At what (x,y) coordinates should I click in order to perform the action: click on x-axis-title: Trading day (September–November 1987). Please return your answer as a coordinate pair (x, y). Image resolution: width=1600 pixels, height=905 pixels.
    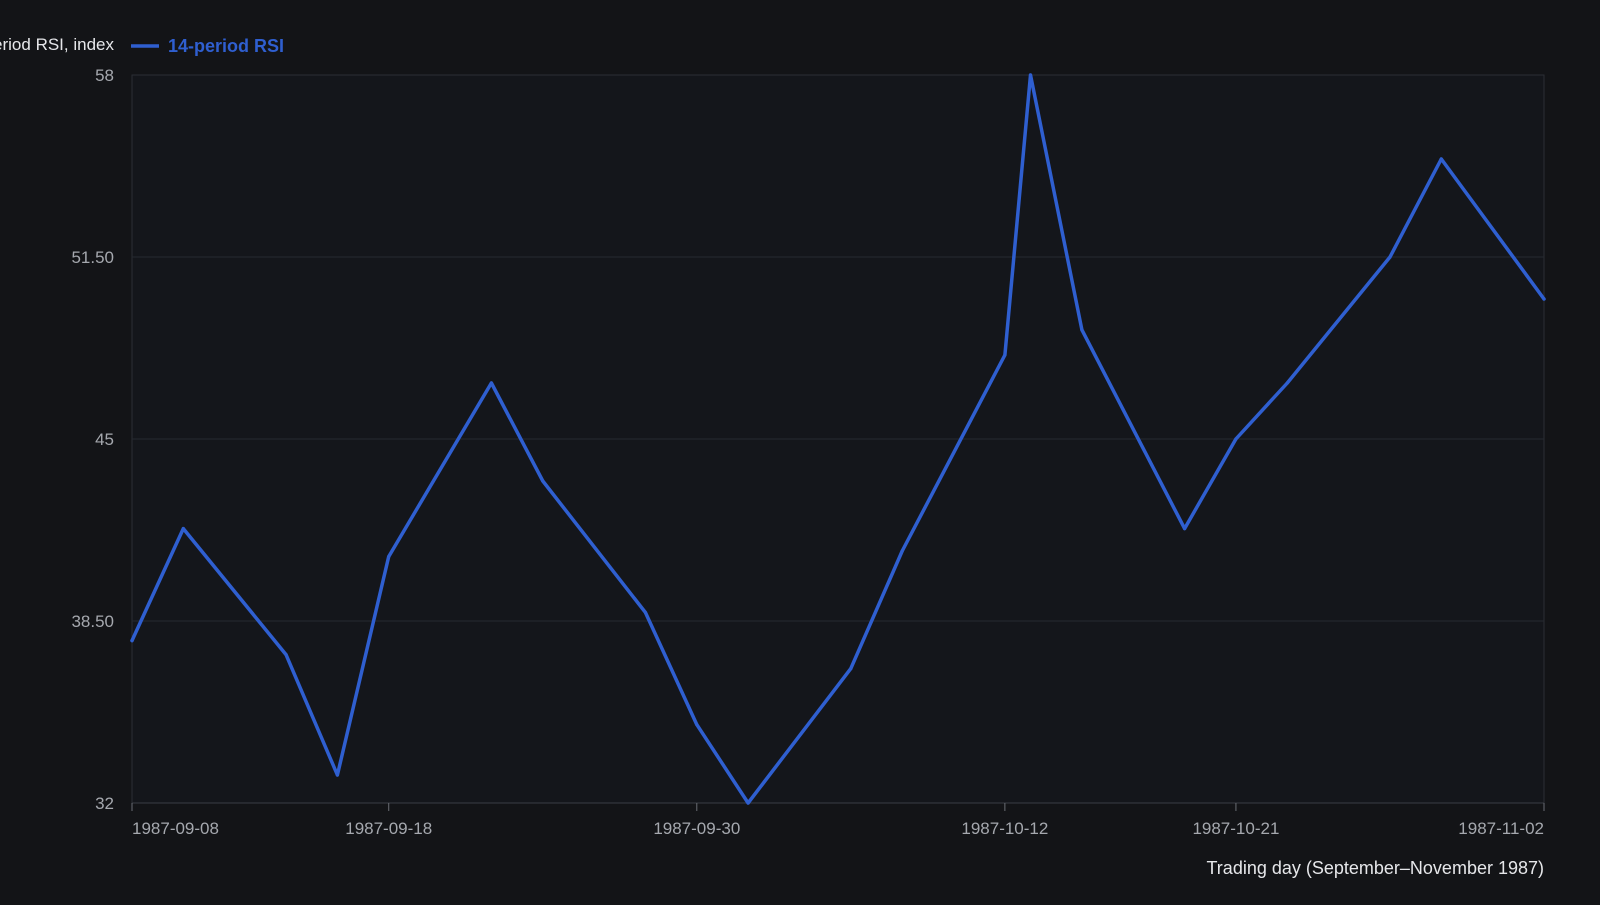
    Looking at the image, I should click on (1375, 868).